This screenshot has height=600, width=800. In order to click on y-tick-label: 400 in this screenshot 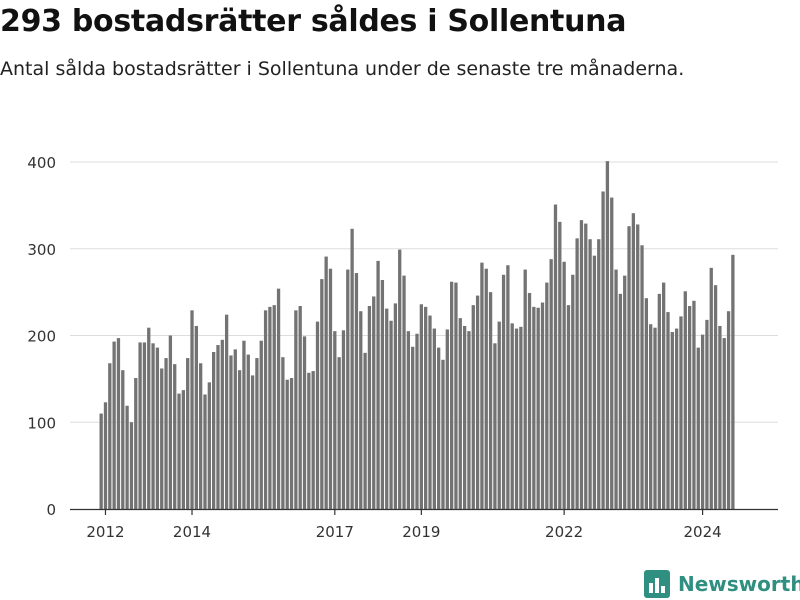, I will do `click(41, 163)`.